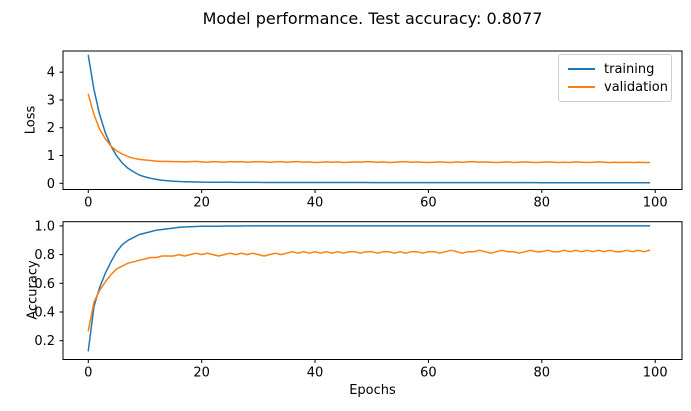 This screenshot has height=411, width=691. I want to click on accuracy-plot-xtick-label: 60, so click(428, 373).